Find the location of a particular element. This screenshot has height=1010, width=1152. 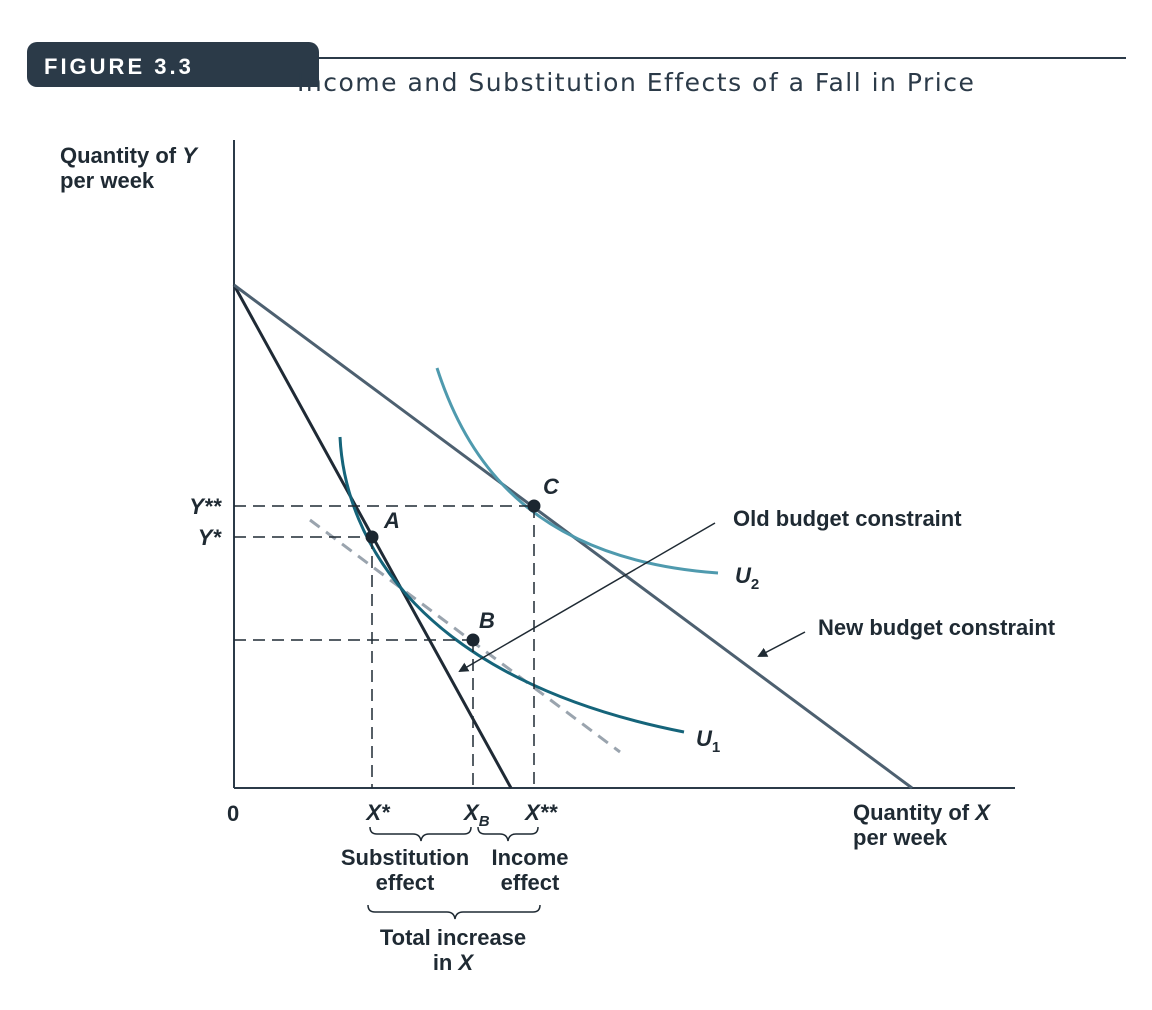

figure-number-label: FIGURE 3.3 is located at coordinates (119, 66).